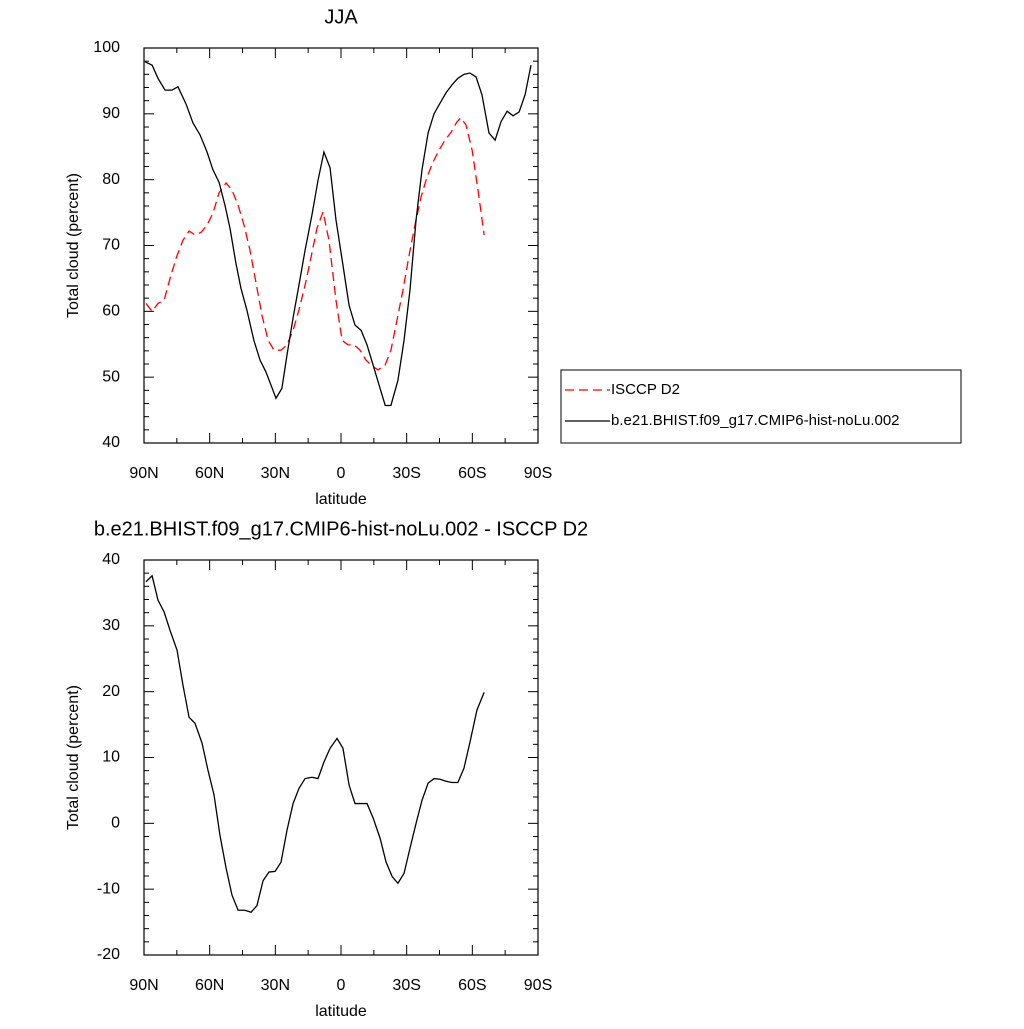 The height and width of the screenshot is (1029, 1024). What do you see at coordinates (645, 389) in the screenshot?
I see `legend-label: ISCCP D2` at bounding box center [645, 389].